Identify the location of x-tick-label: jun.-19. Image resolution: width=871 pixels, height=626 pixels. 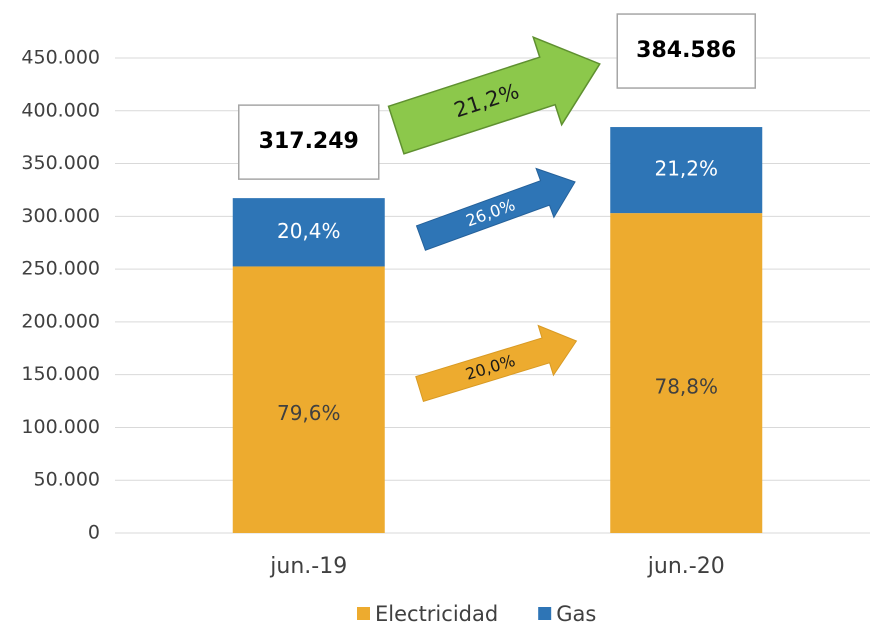
(308, 566).